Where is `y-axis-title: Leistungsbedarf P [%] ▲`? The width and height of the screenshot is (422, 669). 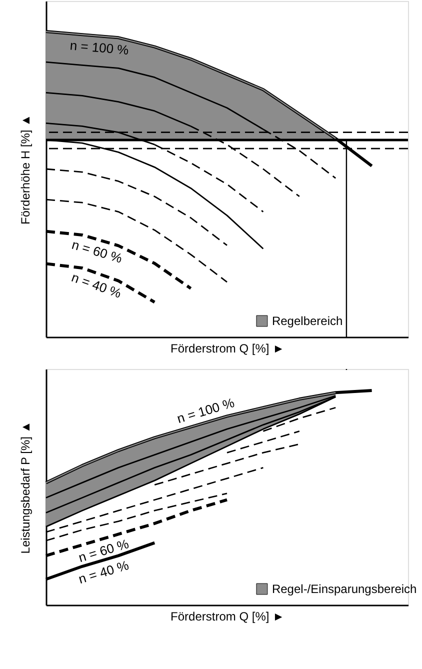 y-axis-title: Leistungsbedarf P [%] ▲ is located at coordinates (25, 487).